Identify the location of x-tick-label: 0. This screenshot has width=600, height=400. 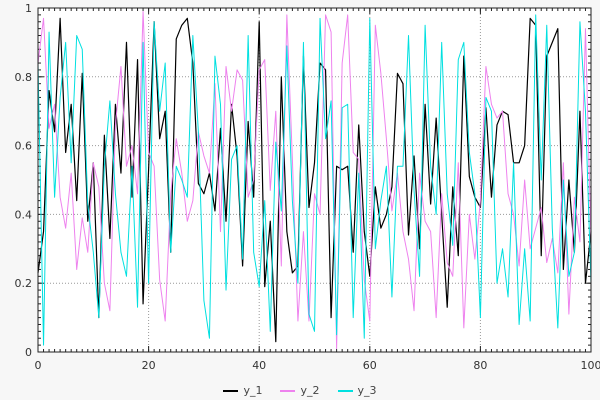
(38, 365).